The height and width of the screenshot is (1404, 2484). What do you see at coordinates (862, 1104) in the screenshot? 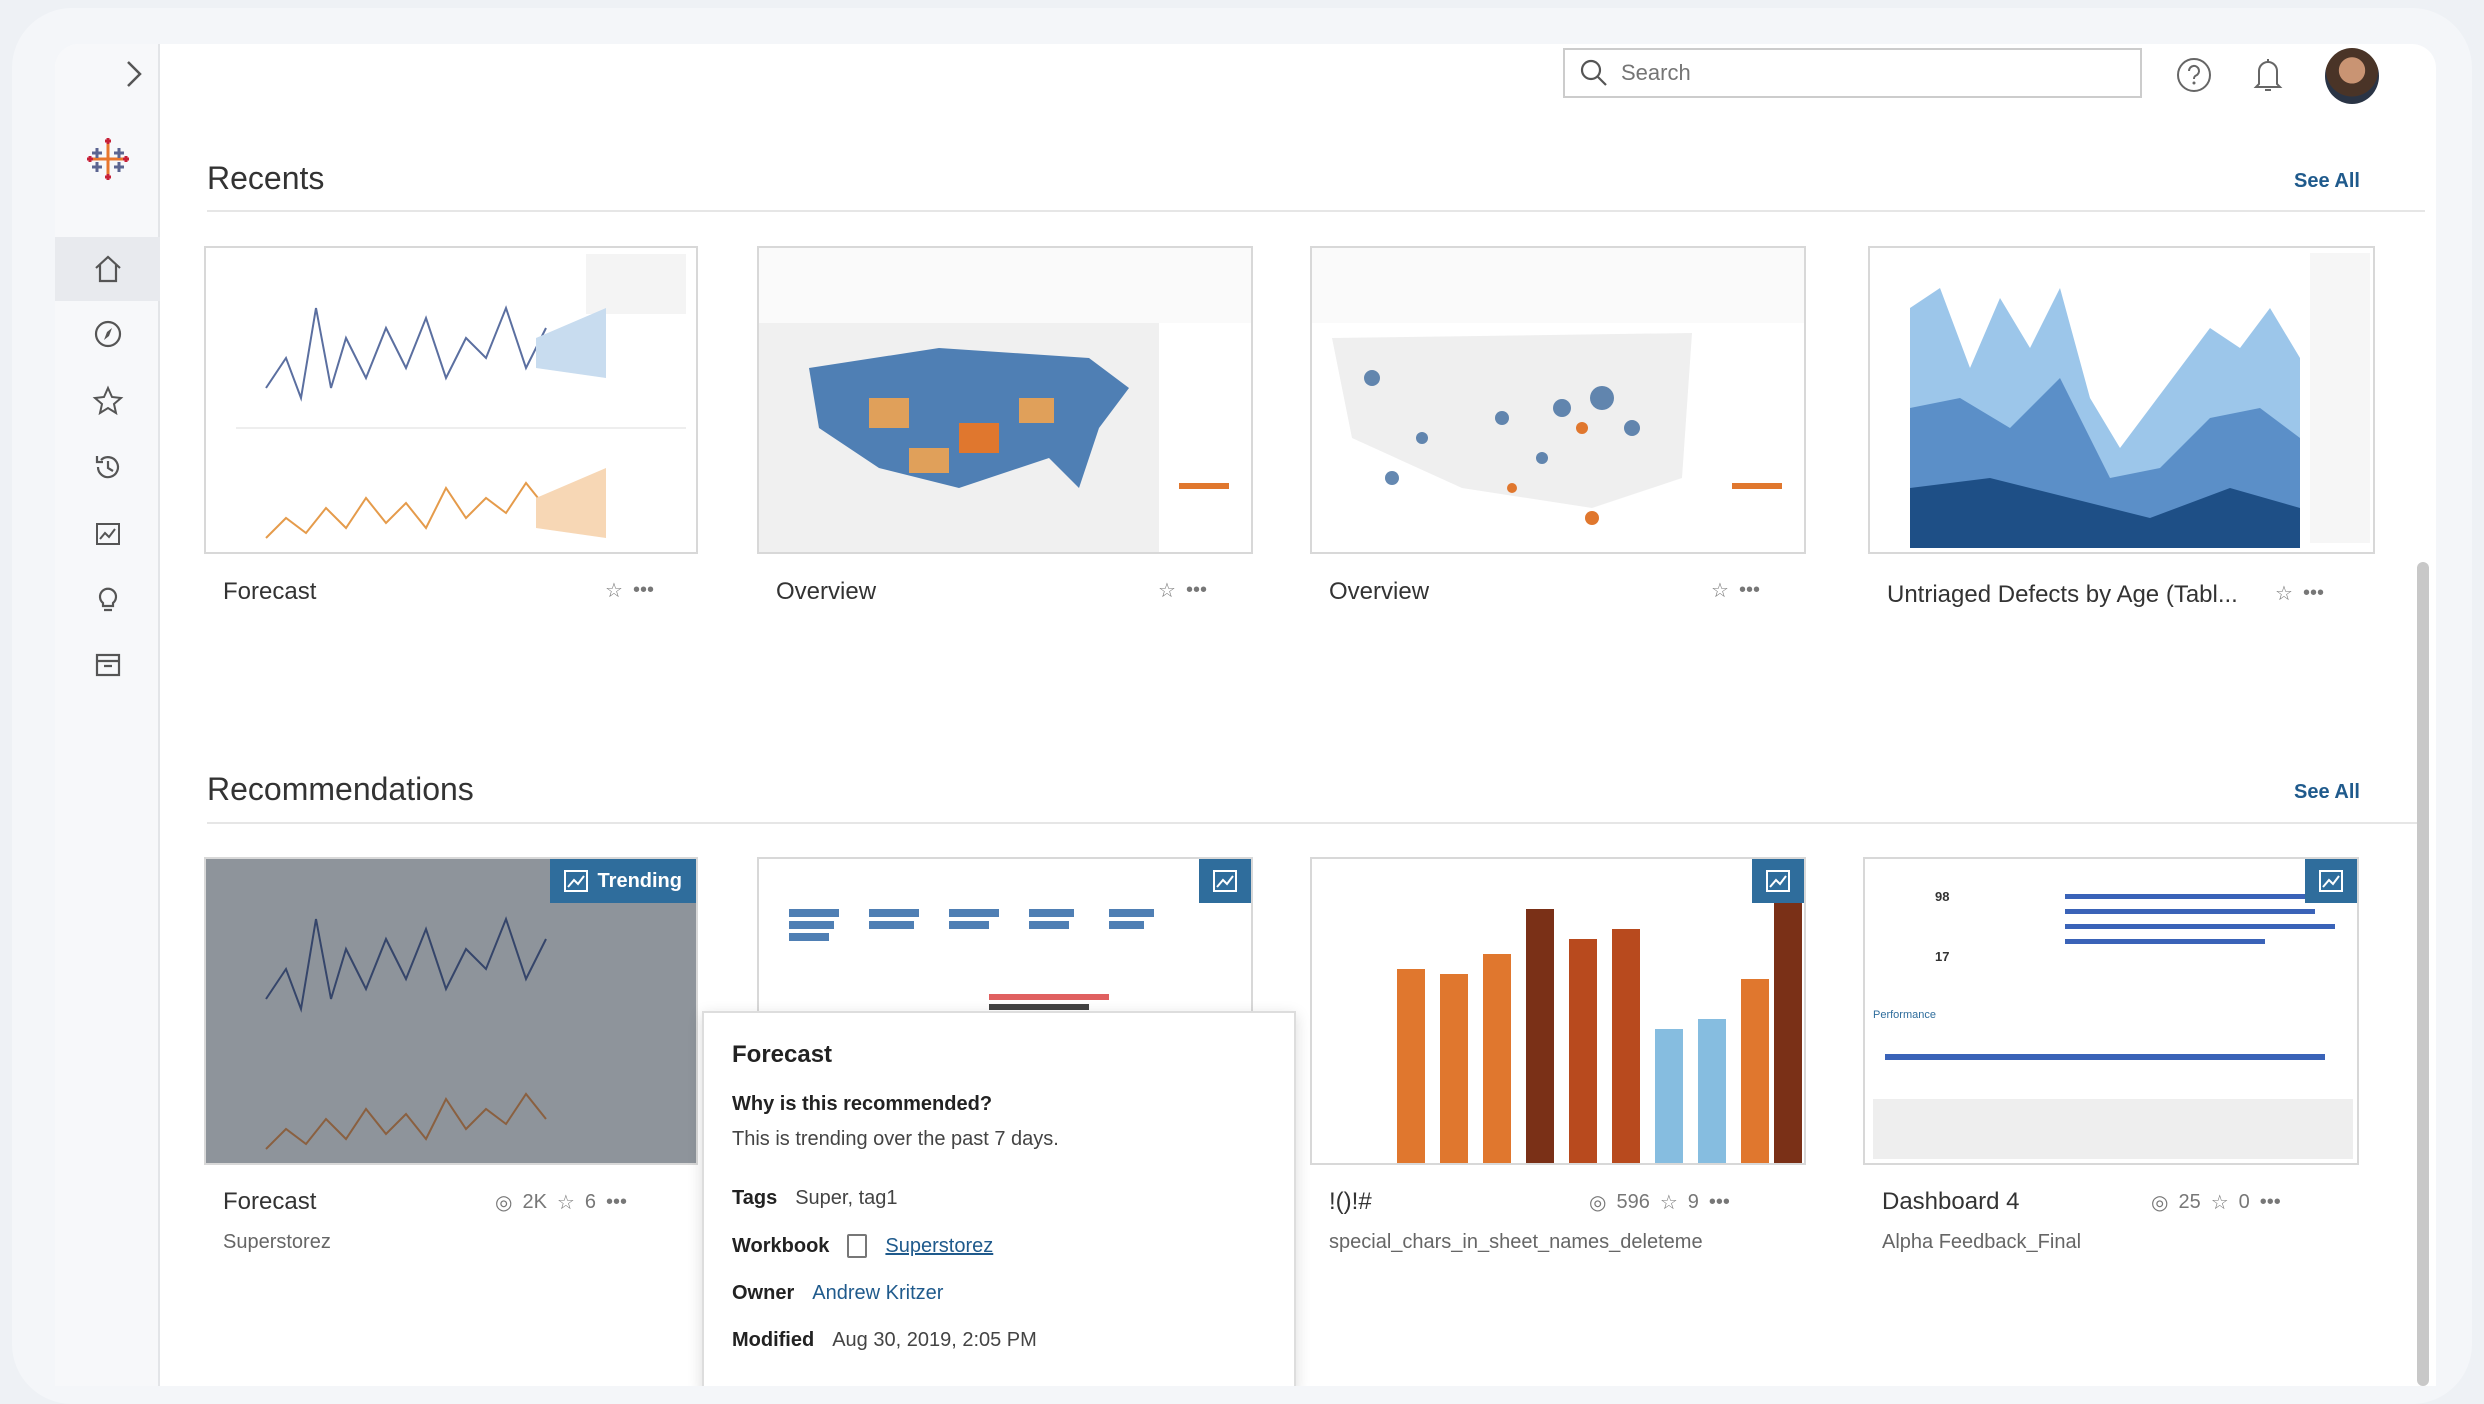
I see `popover-question: Why is this recommended?` at bounding box center [862, 1104].